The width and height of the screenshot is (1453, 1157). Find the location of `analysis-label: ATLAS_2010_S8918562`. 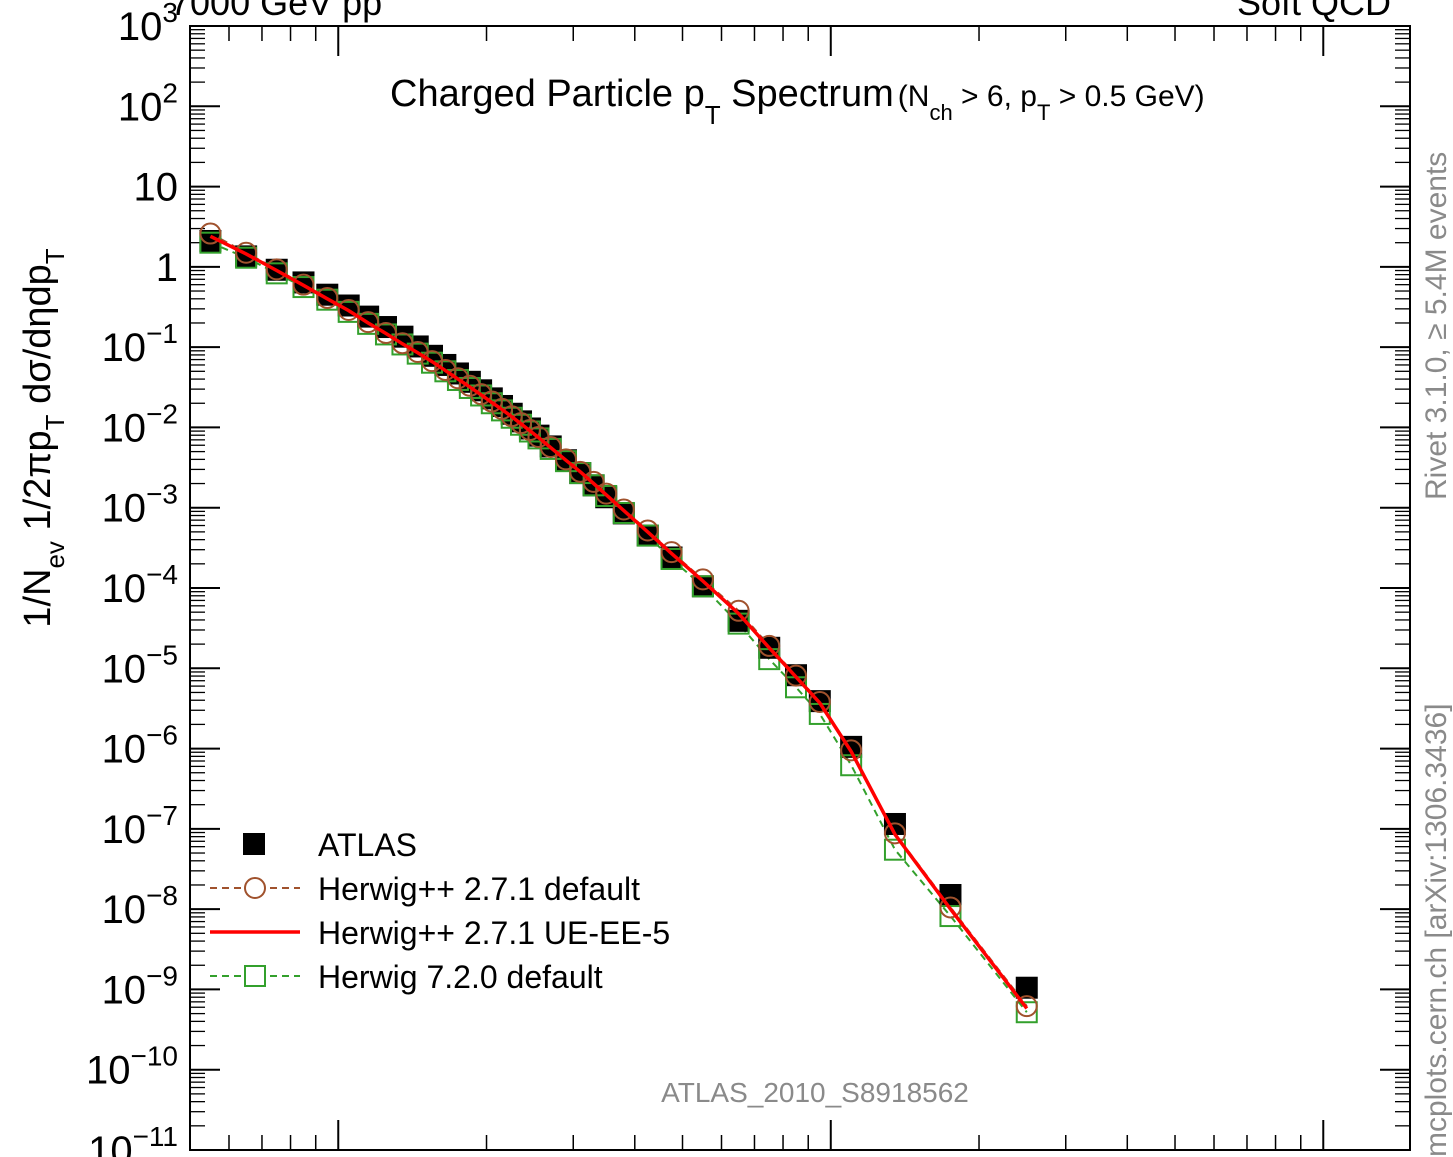

analysis-label: ATLAS_2010_S8918562 is located at coordinates (815, 1092).